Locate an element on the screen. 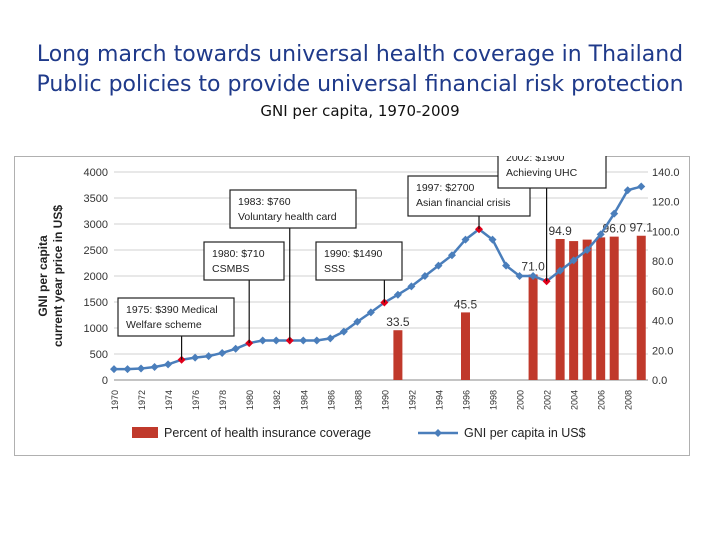 This screenshot has height=540, width=720. y-tick-label-right: 140.0 is located at coordinates (666, 173).